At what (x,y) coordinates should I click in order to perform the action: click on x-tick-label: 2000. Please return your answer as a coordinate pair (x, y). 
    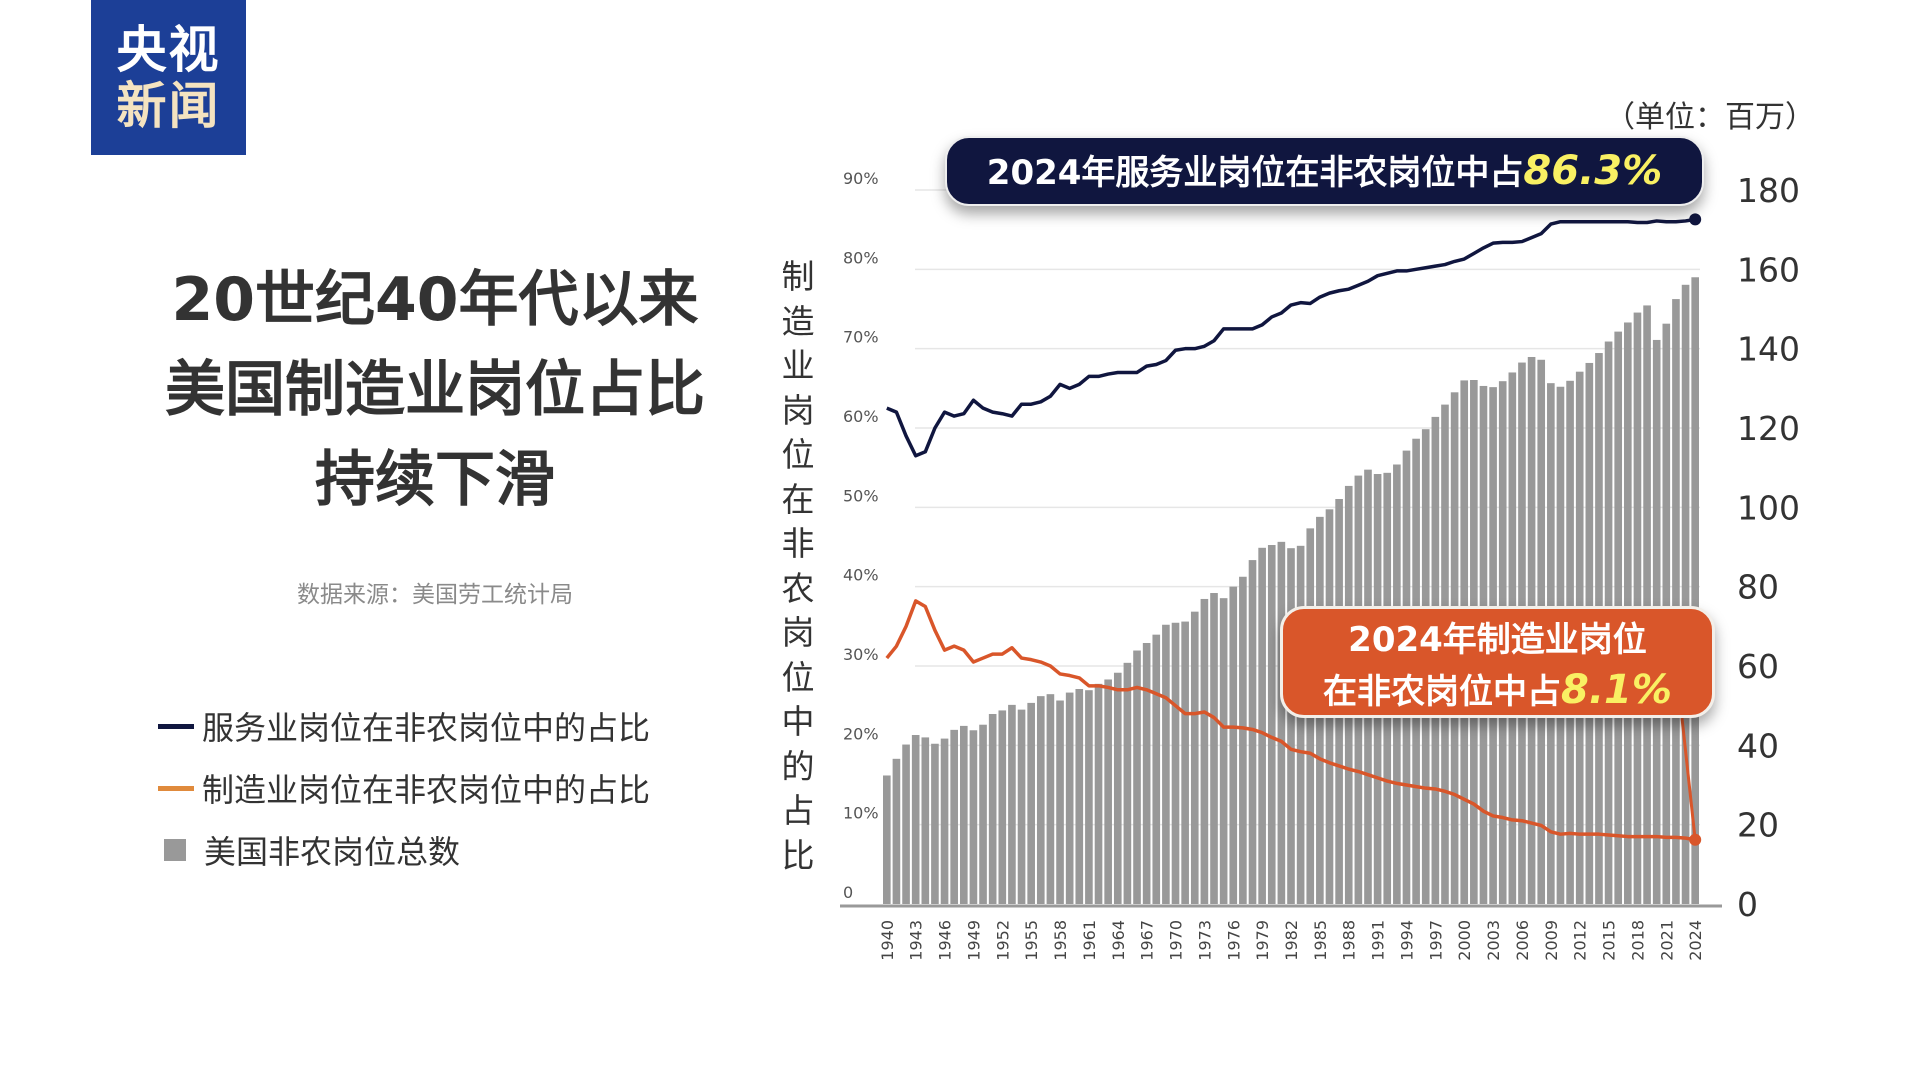
    Looking at the image, I should click on (1464, 940).